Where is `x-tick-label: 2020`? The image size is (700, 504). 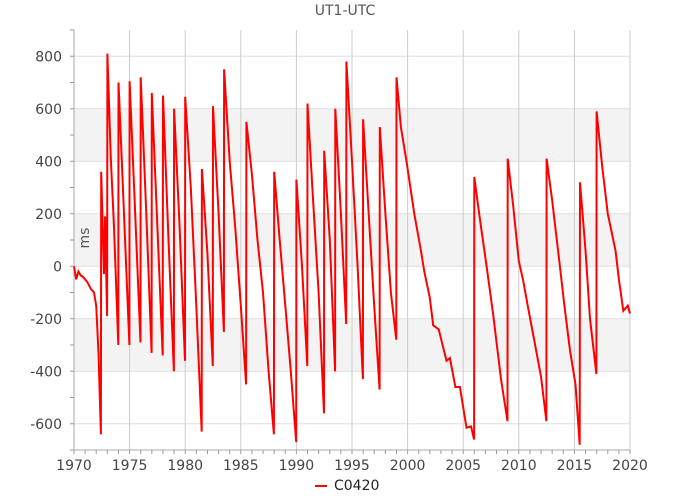 x-tick-label: 2020 is located at coordinates (630, 466).